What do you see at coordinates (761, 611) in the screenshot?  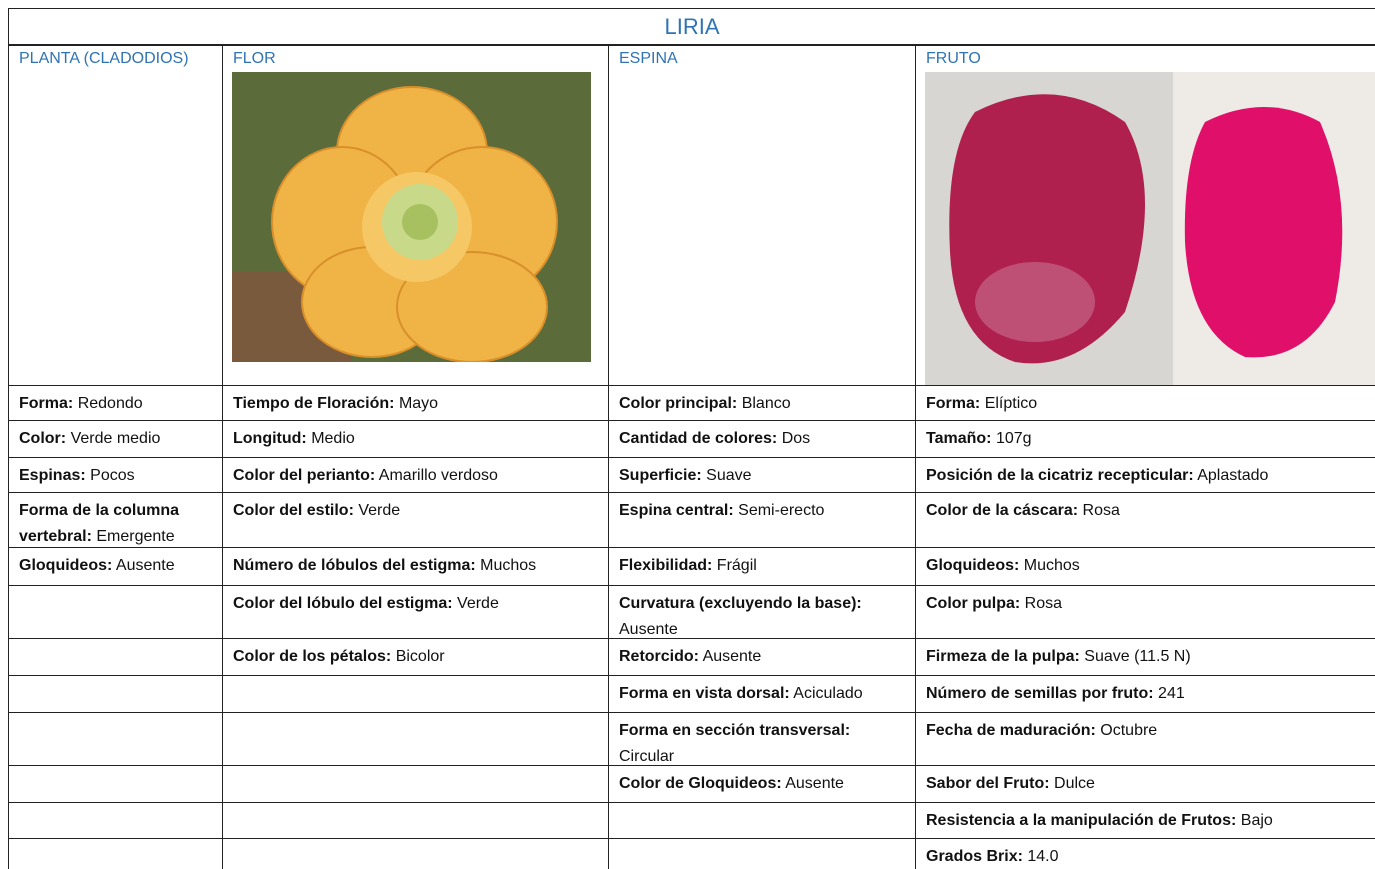 I see `table-cell: Curvatura (excluyendo la base): Ausente` at bounding box center [761, 611].